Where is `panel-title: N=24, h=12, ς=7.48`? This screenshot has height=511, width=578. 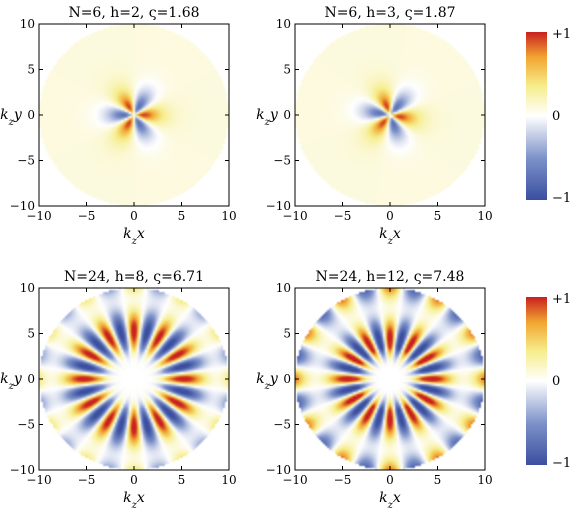 panel-title: N=24, h=12, ς=7.48 is located at coordinates (390, 277).